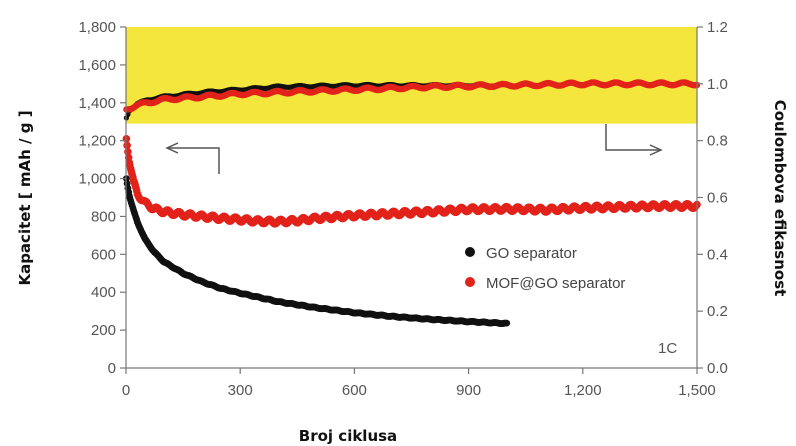  Describe the element at coordinates (103, 216) in the screenshot. I see `y-tick-label-left: 800` at that location.